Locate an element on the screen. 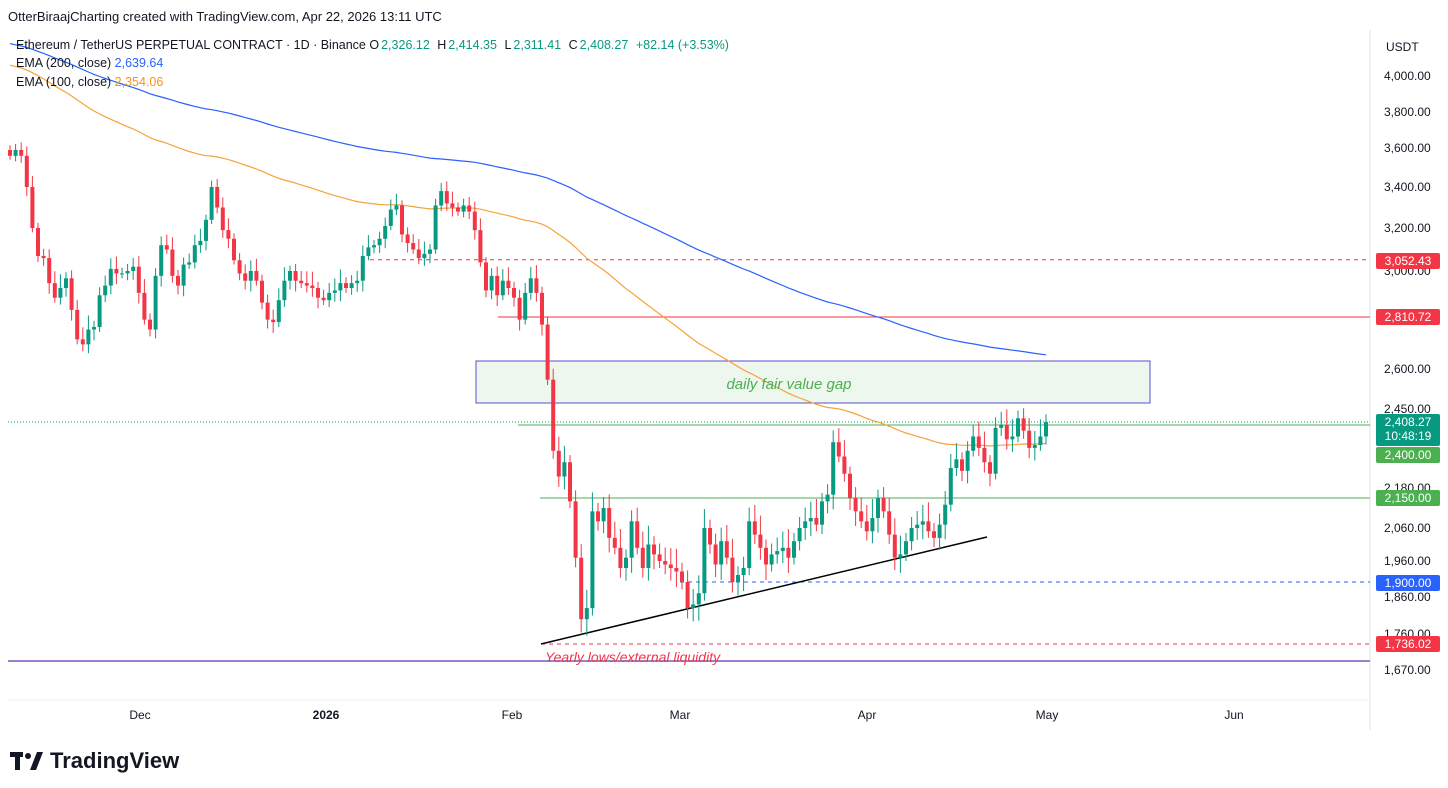  current-price: 2,408.27 is located at coordinates (1408, 422).